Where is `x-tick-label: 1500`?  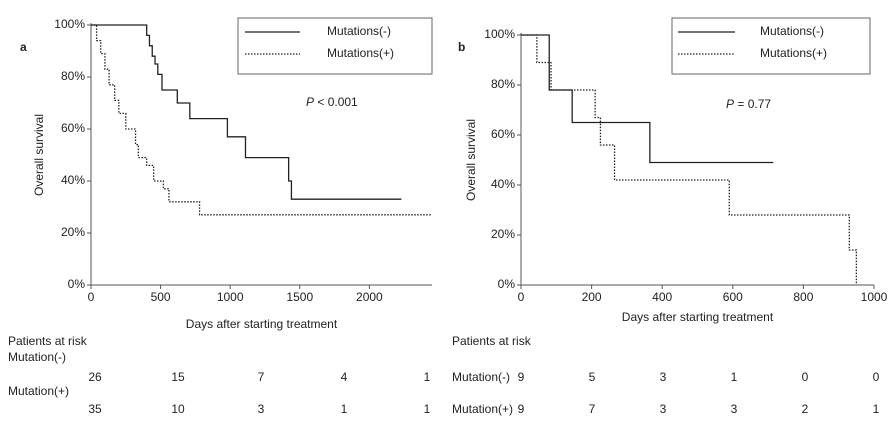 x-tick-label: 1500 is located at coordinates (299, 297).